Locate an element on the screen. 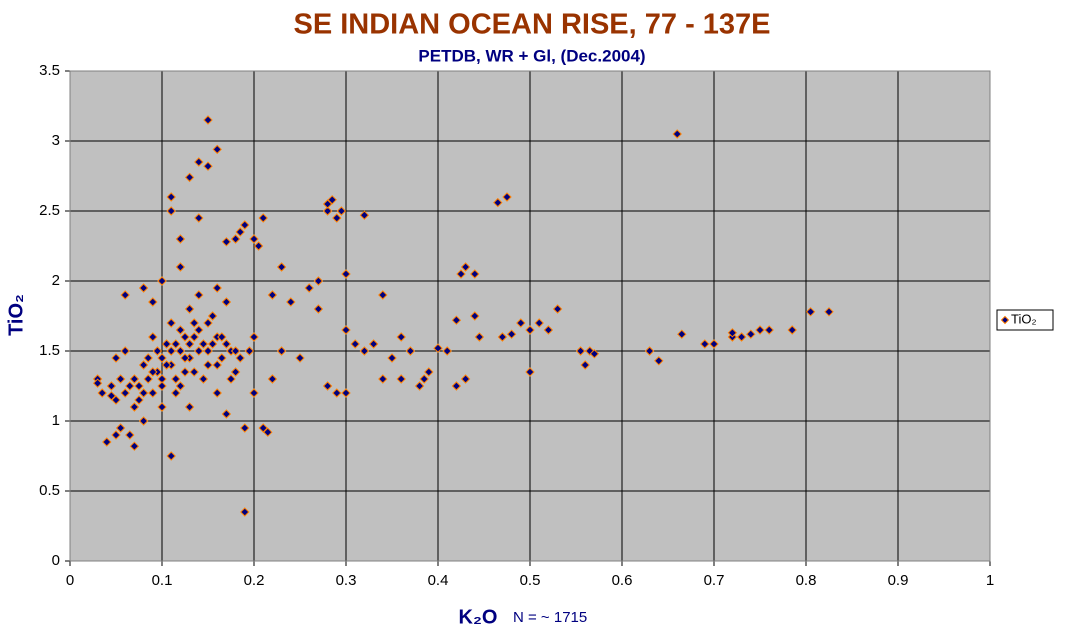  y-tick-label: 3 is located at coordinates (56, 140).